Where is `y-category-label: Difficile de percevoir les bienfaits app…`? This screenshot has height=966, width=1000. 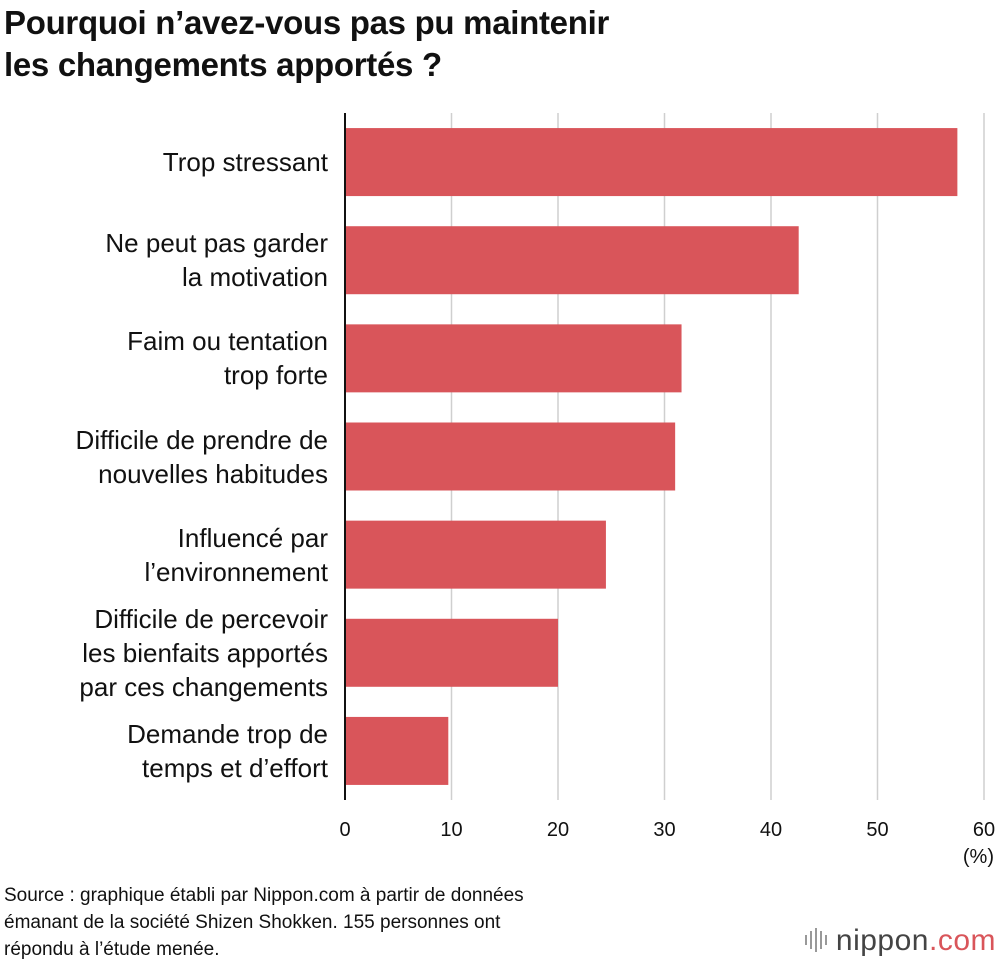 y-category-label: Difficile de percevoir les bienfaits app… is located at coordinates (203, 652).